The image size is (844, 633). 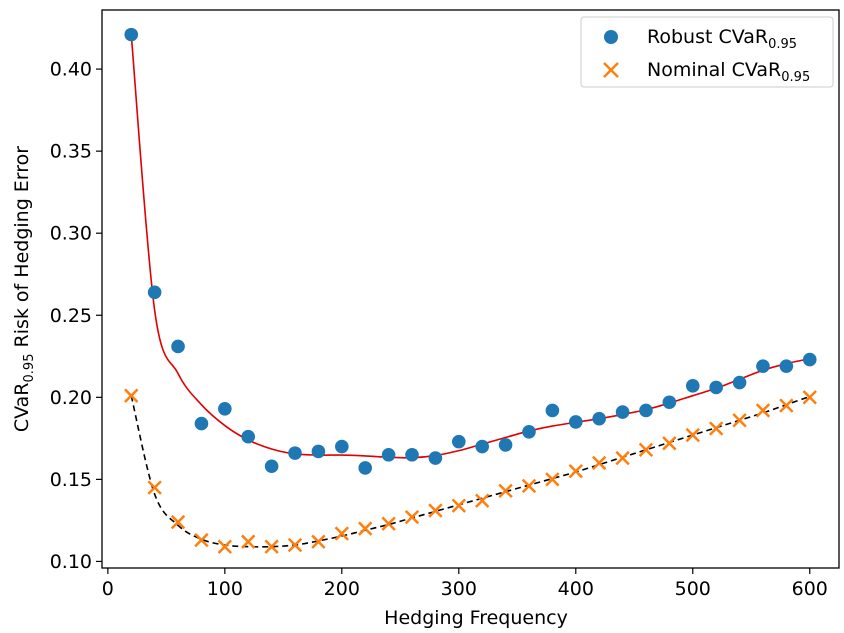 I want to click on y-axis-label: CVaR0.95 Risk of Hedging Error, so click(x=24, y=289).